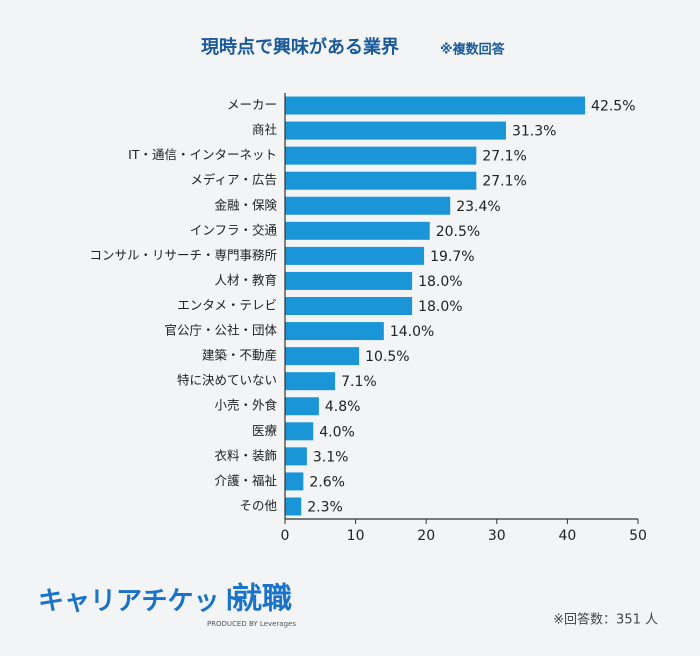 This screenshot has height=656, width=700. What do you see at coordinates (412, 332) in the screenshot?
I see `value-label: 14.0%` at bounding box center [412, 332].